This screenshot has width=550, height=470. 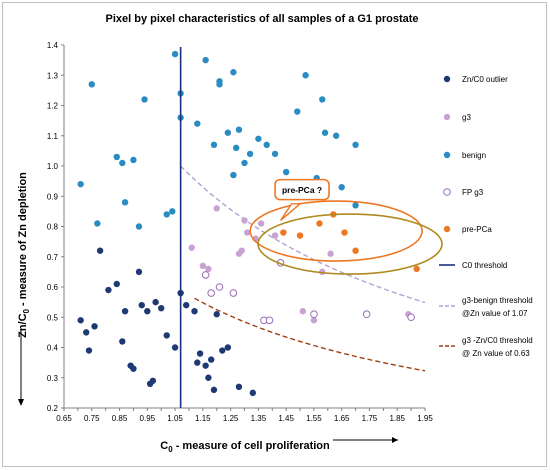 I want to click on x-tick-label: 0.85, so click(x=120, y=418).